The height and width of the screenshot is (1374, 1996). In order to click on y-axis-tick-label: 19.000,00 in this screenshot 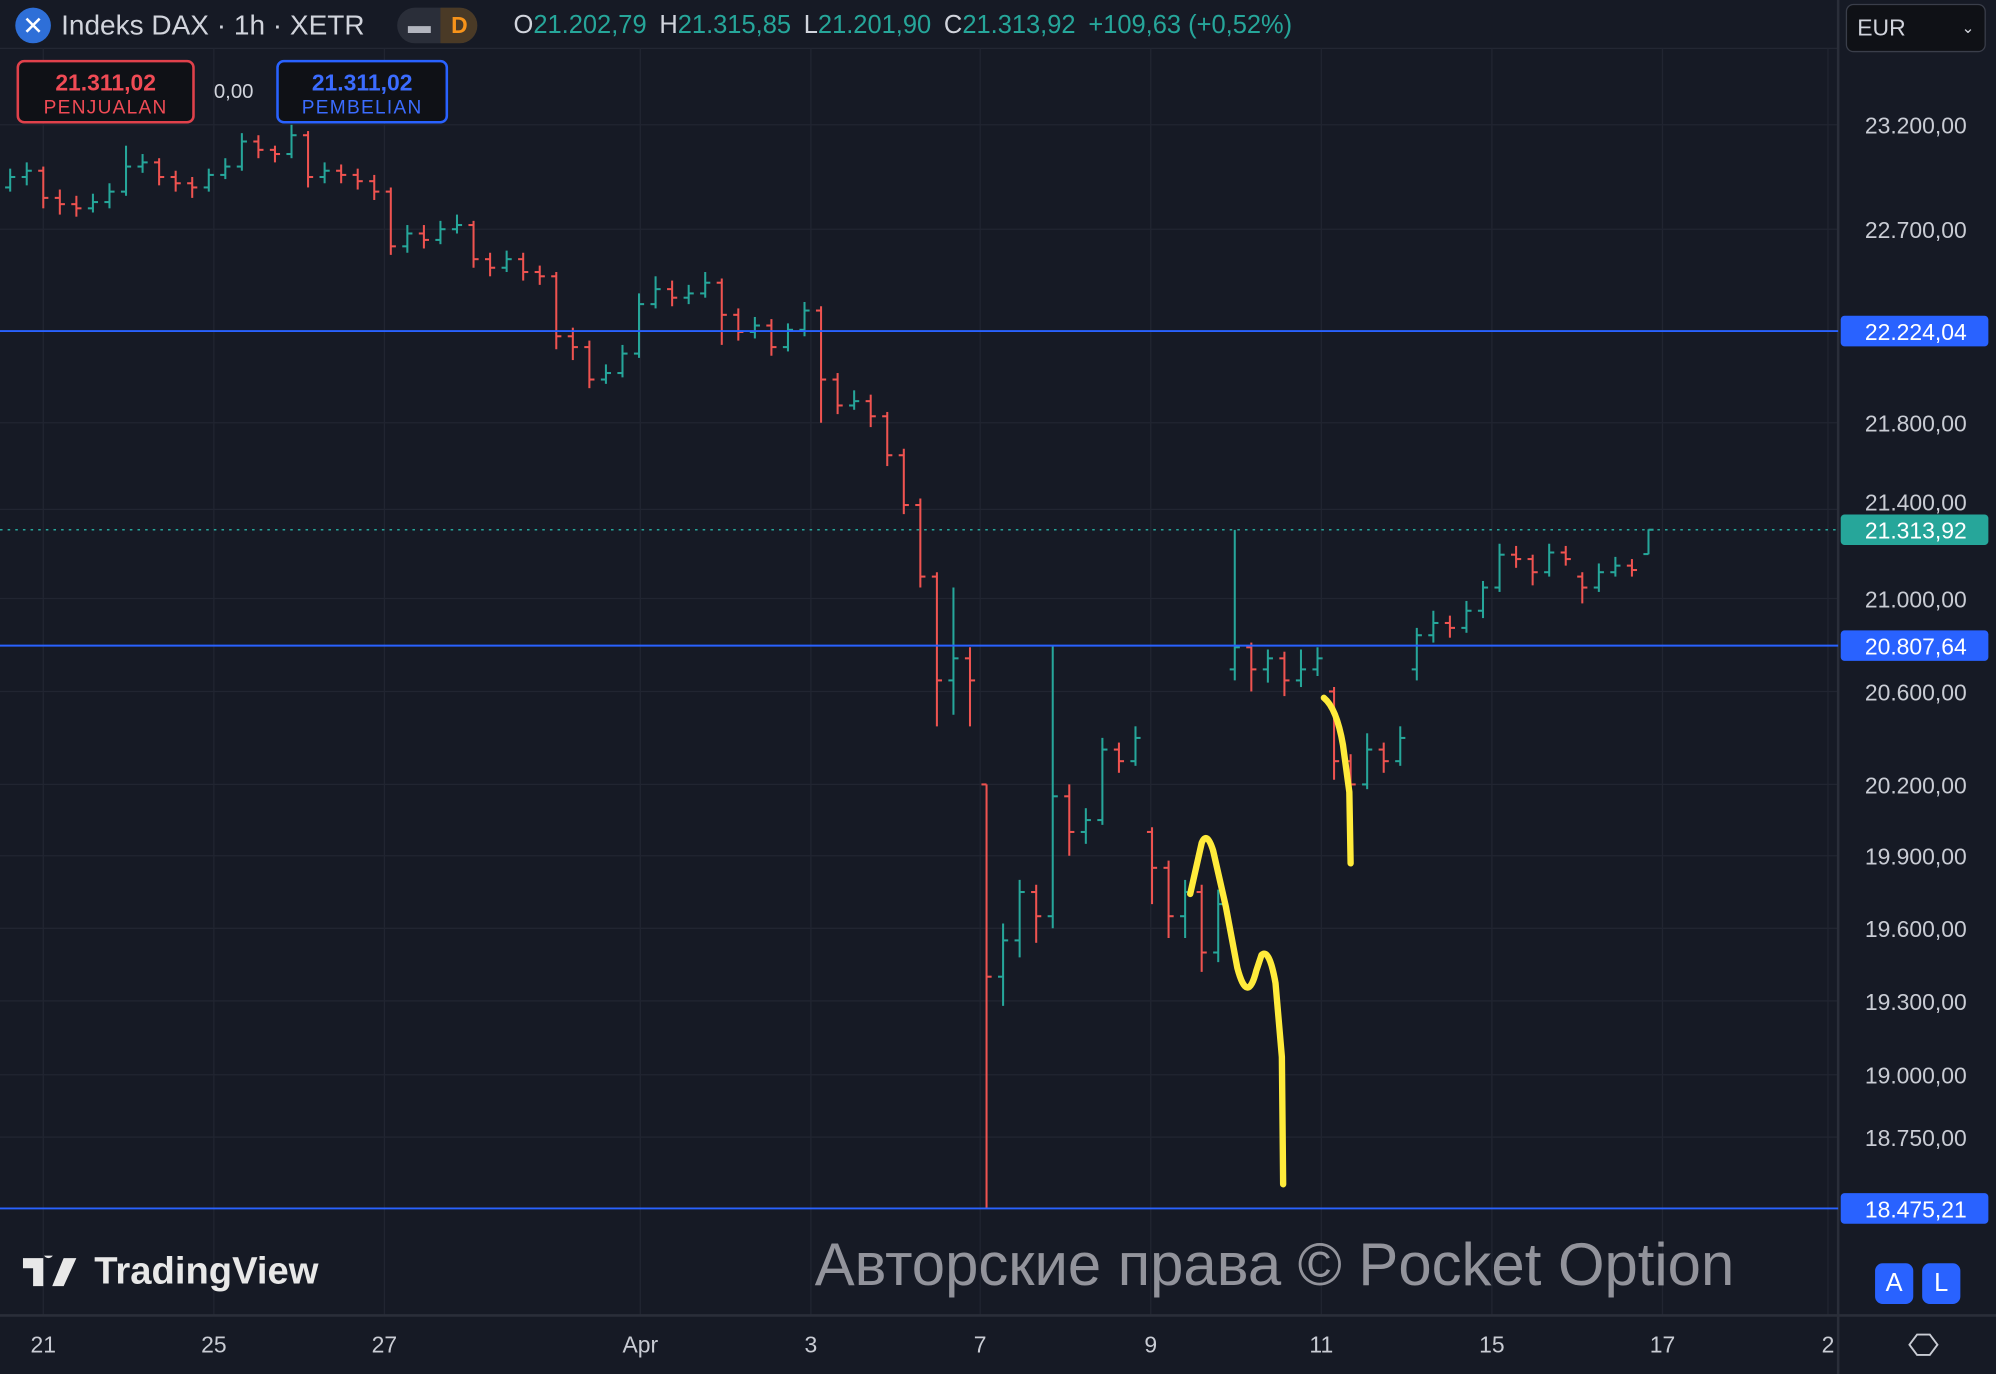, I will do `click(1916, 1076)`.